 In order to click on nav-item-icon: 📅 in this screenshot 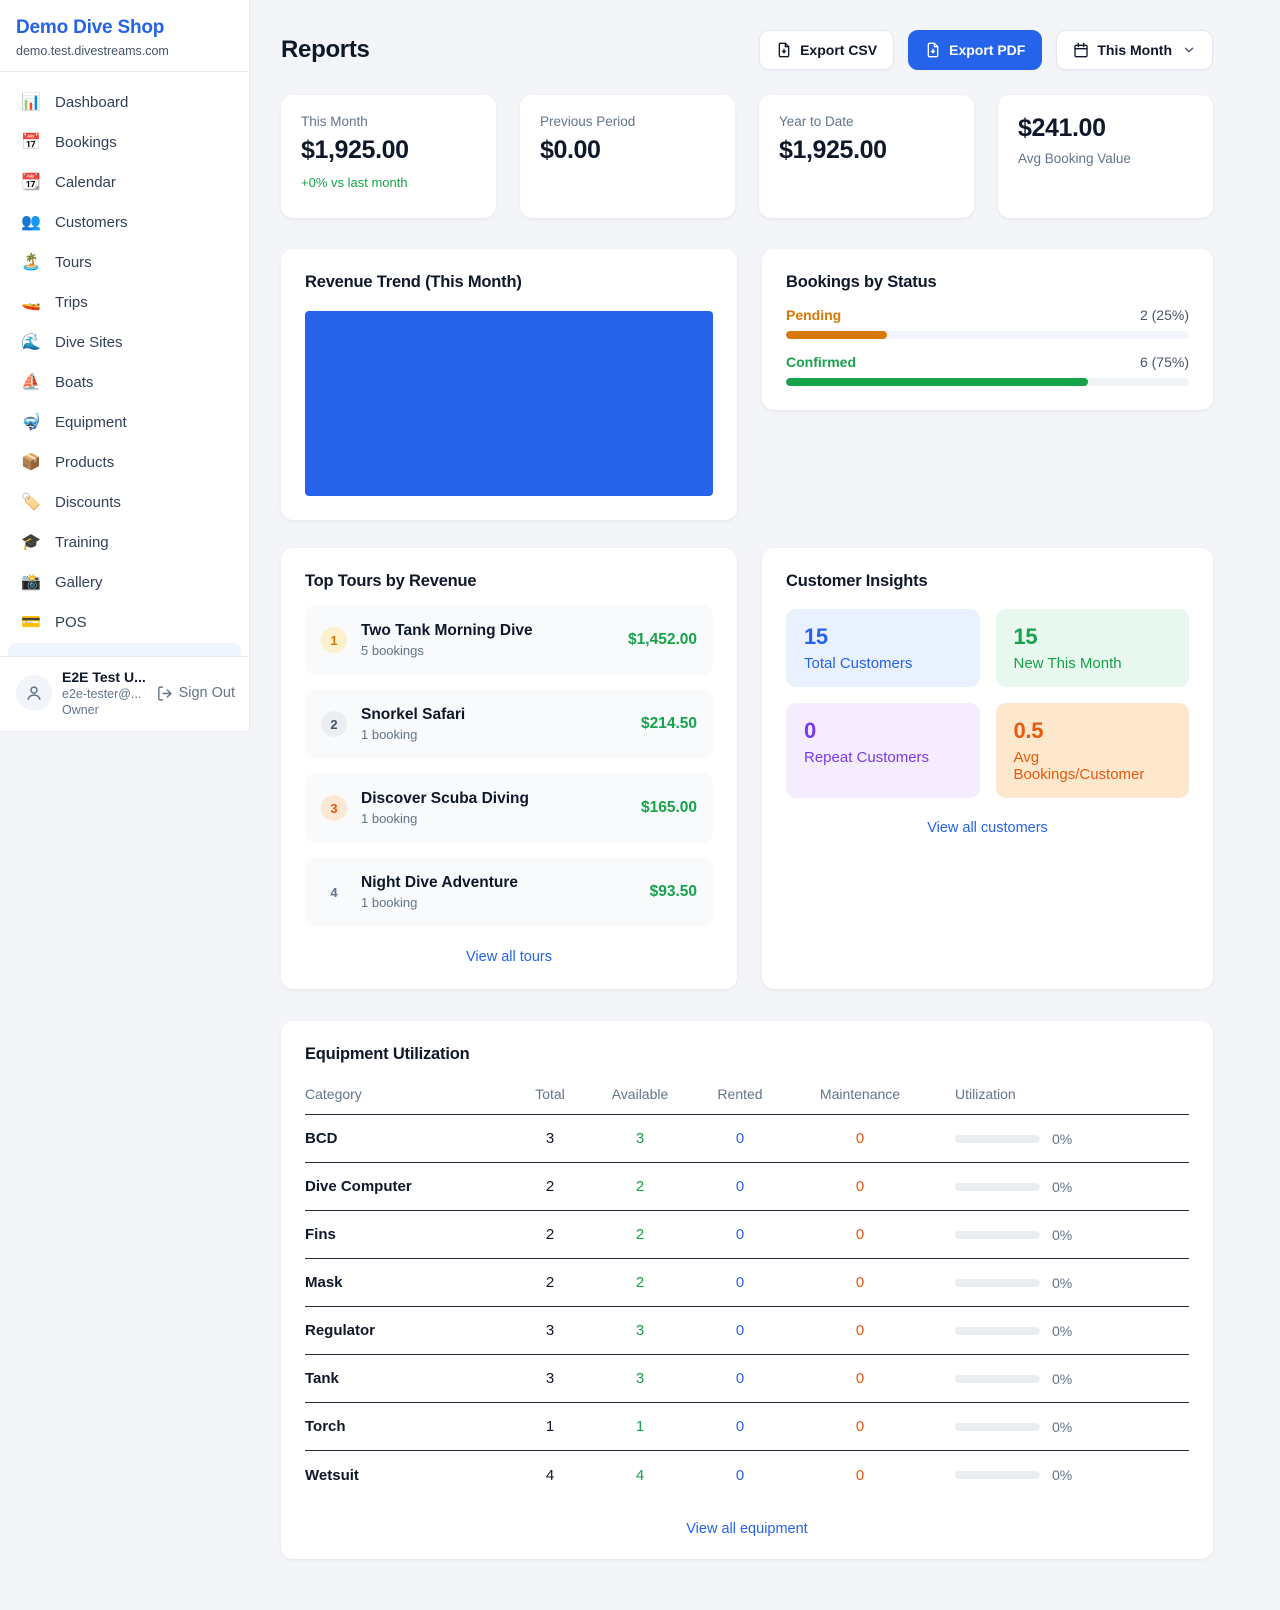, I will do `click(31, 142)`.